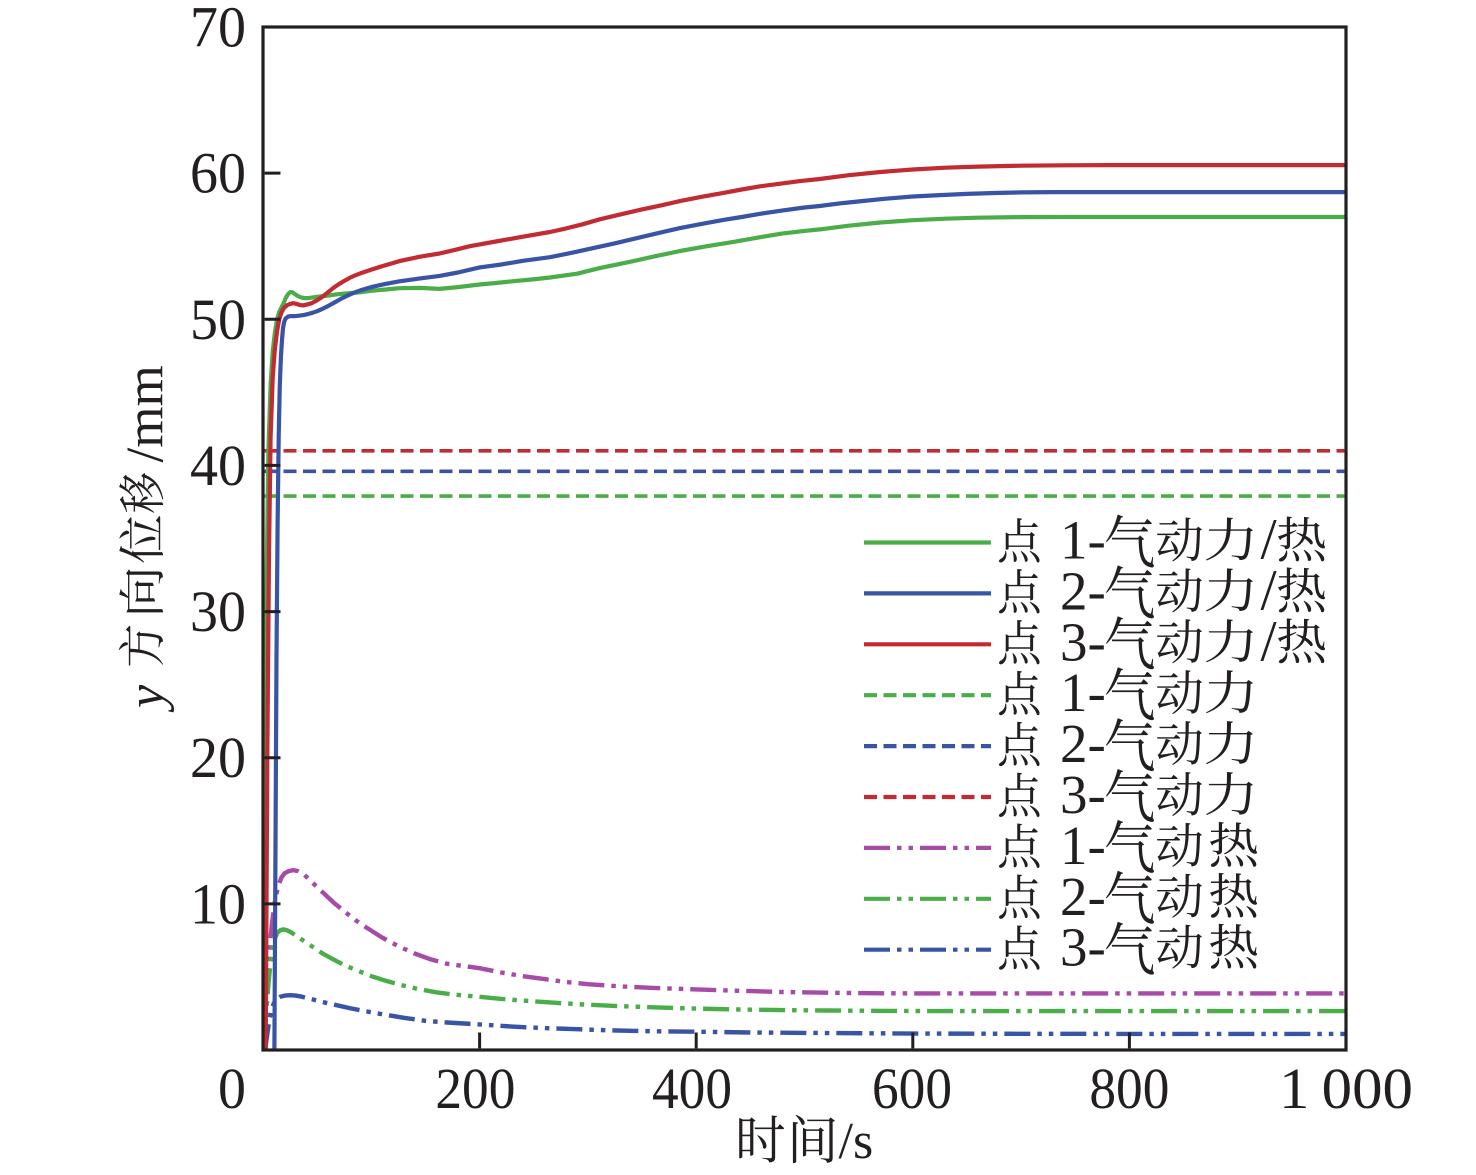 The width and height of the screenshot is (1476, 1175). Describe the element at coordinates (475, 1088) in the screenshot. I see `svg-text: 200` at that location.